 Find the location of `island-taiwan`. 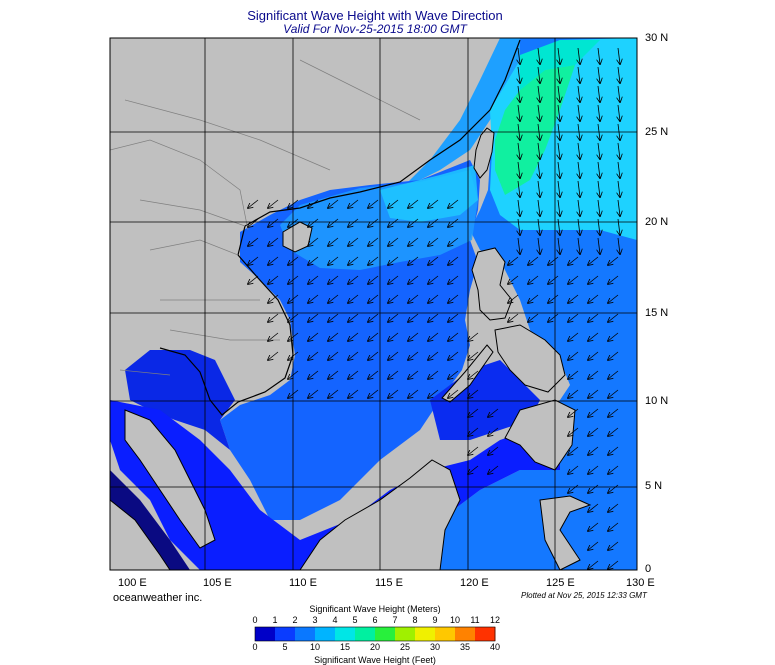

island-taiwan is located at coordinates (484, 153).